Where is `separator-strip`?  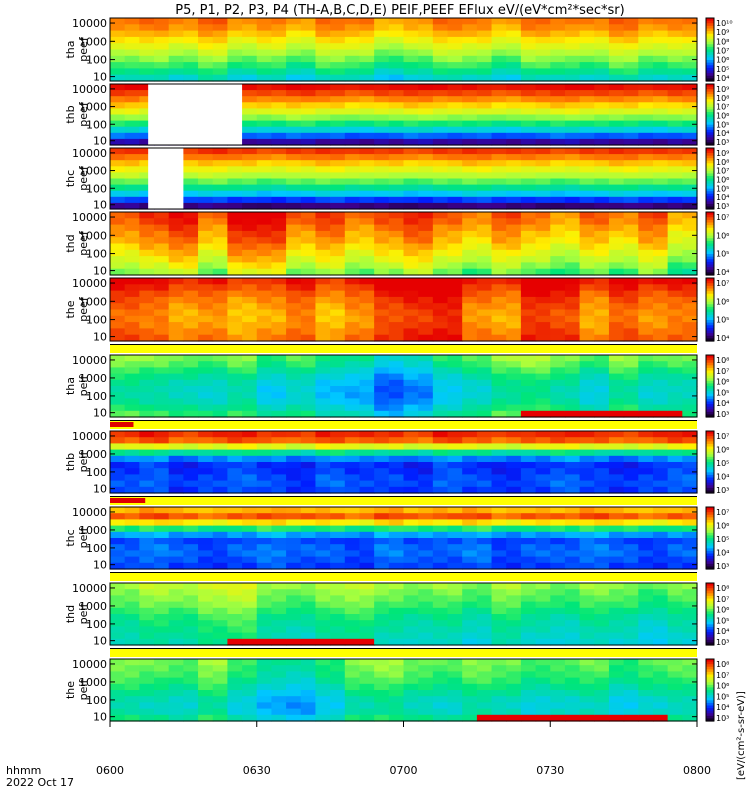
separator-strip is located at coordinates (403, 500).